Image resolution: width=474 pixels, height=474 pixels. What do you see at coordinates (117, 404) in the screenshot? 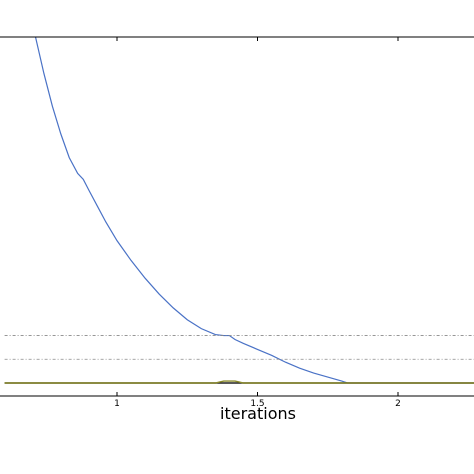
I see `x-tick-label: 1` at bounding box center [117, 404].